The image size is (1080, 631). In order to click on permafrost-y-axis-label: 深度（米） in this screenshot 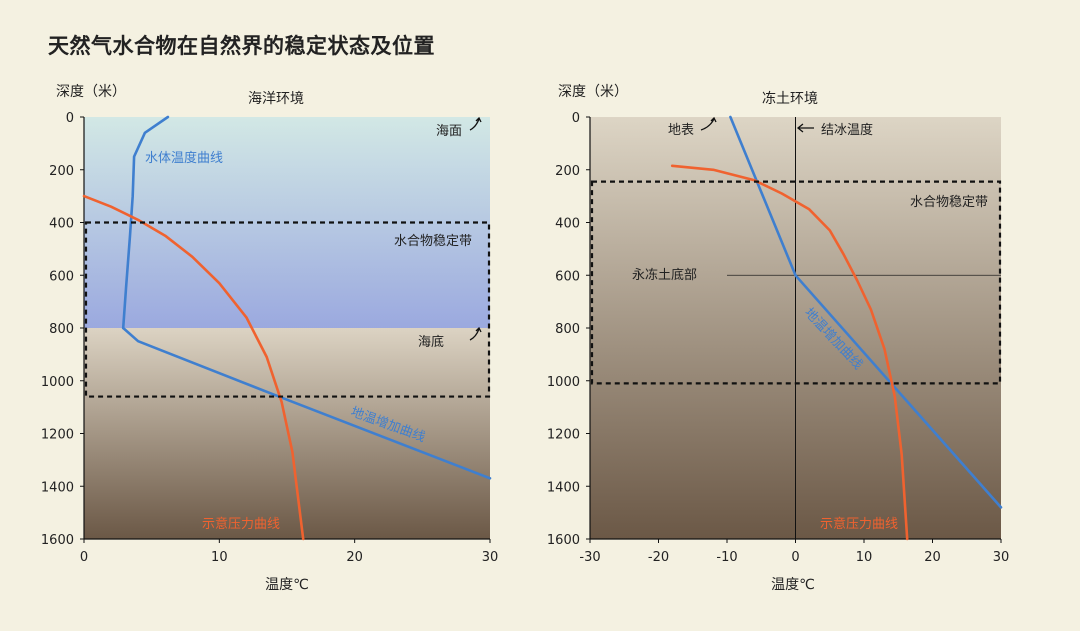, I will do `click(593, 92)`.